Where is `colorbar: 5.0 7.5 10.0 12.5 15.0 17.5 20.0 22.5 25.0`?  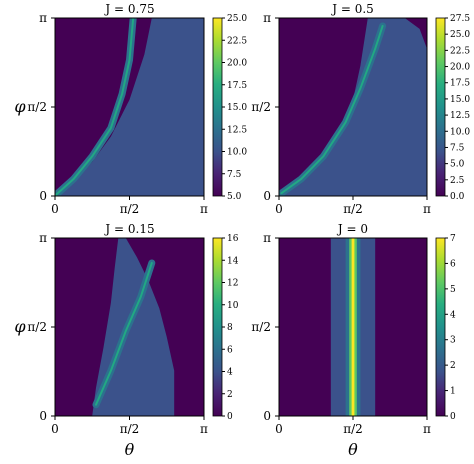
colorbar: 5.0 7.5 10.0 12.5 15.0 17.5 20.0 22.5 25.0 is located at coordinates (229, 108).